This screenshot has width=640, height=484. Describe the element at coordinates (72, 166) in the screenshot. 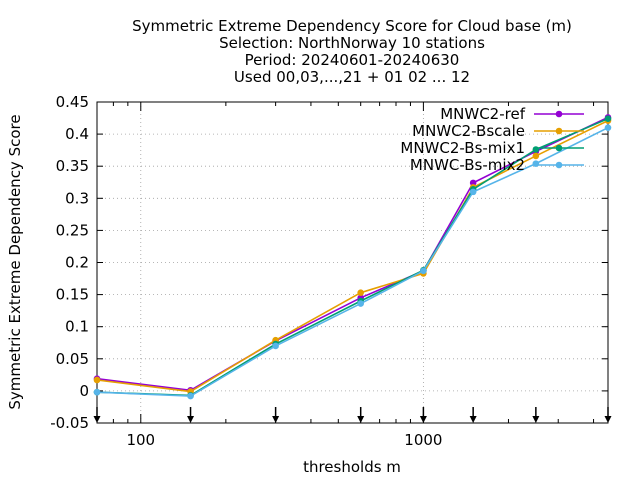

I see `y-tick-label: 0.35` at that location.